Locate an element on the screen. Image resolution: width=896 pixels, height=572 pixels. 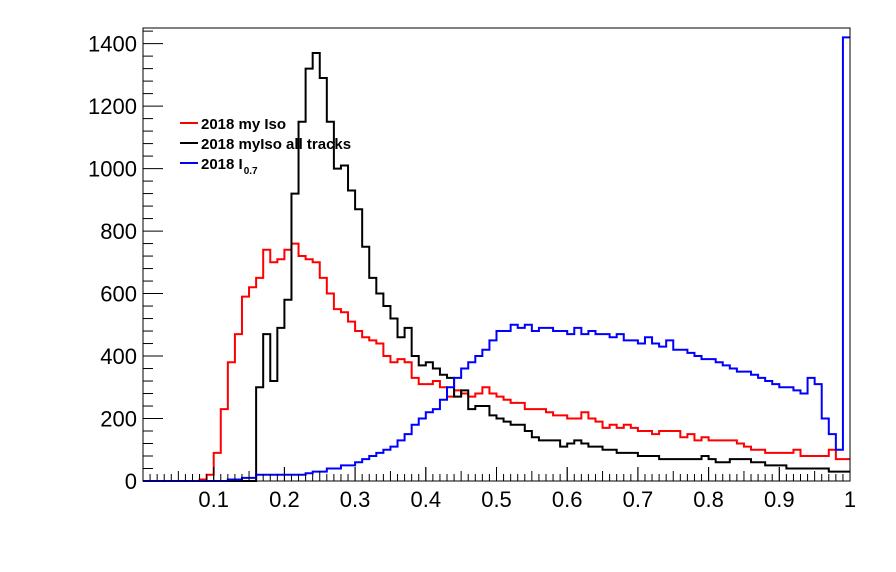
x-tick-label: 0.7 is located at coordinates (638, 499).